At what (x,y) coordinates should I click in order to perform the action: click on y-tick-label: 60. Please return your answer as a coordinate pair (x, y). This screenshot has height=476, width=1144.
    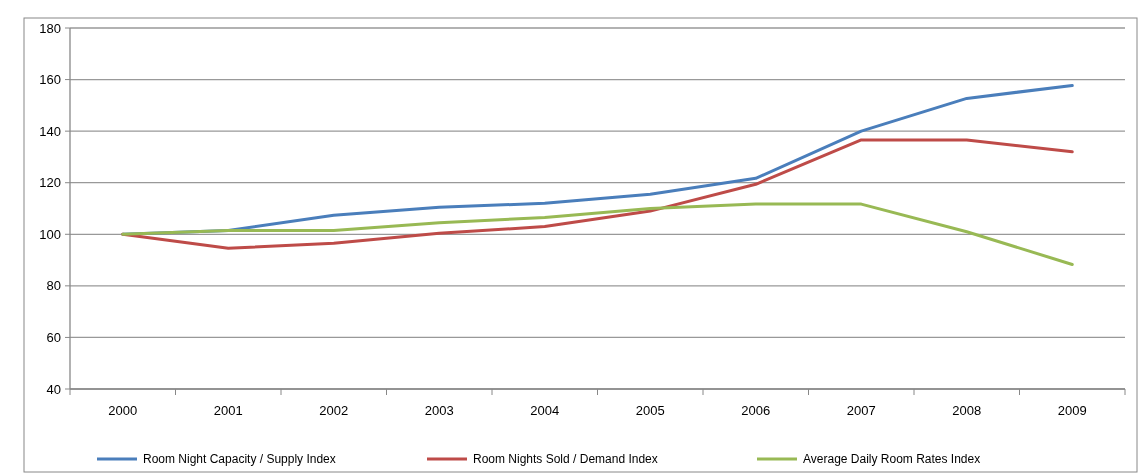
    Looking at the image, I should click on (53, 337).